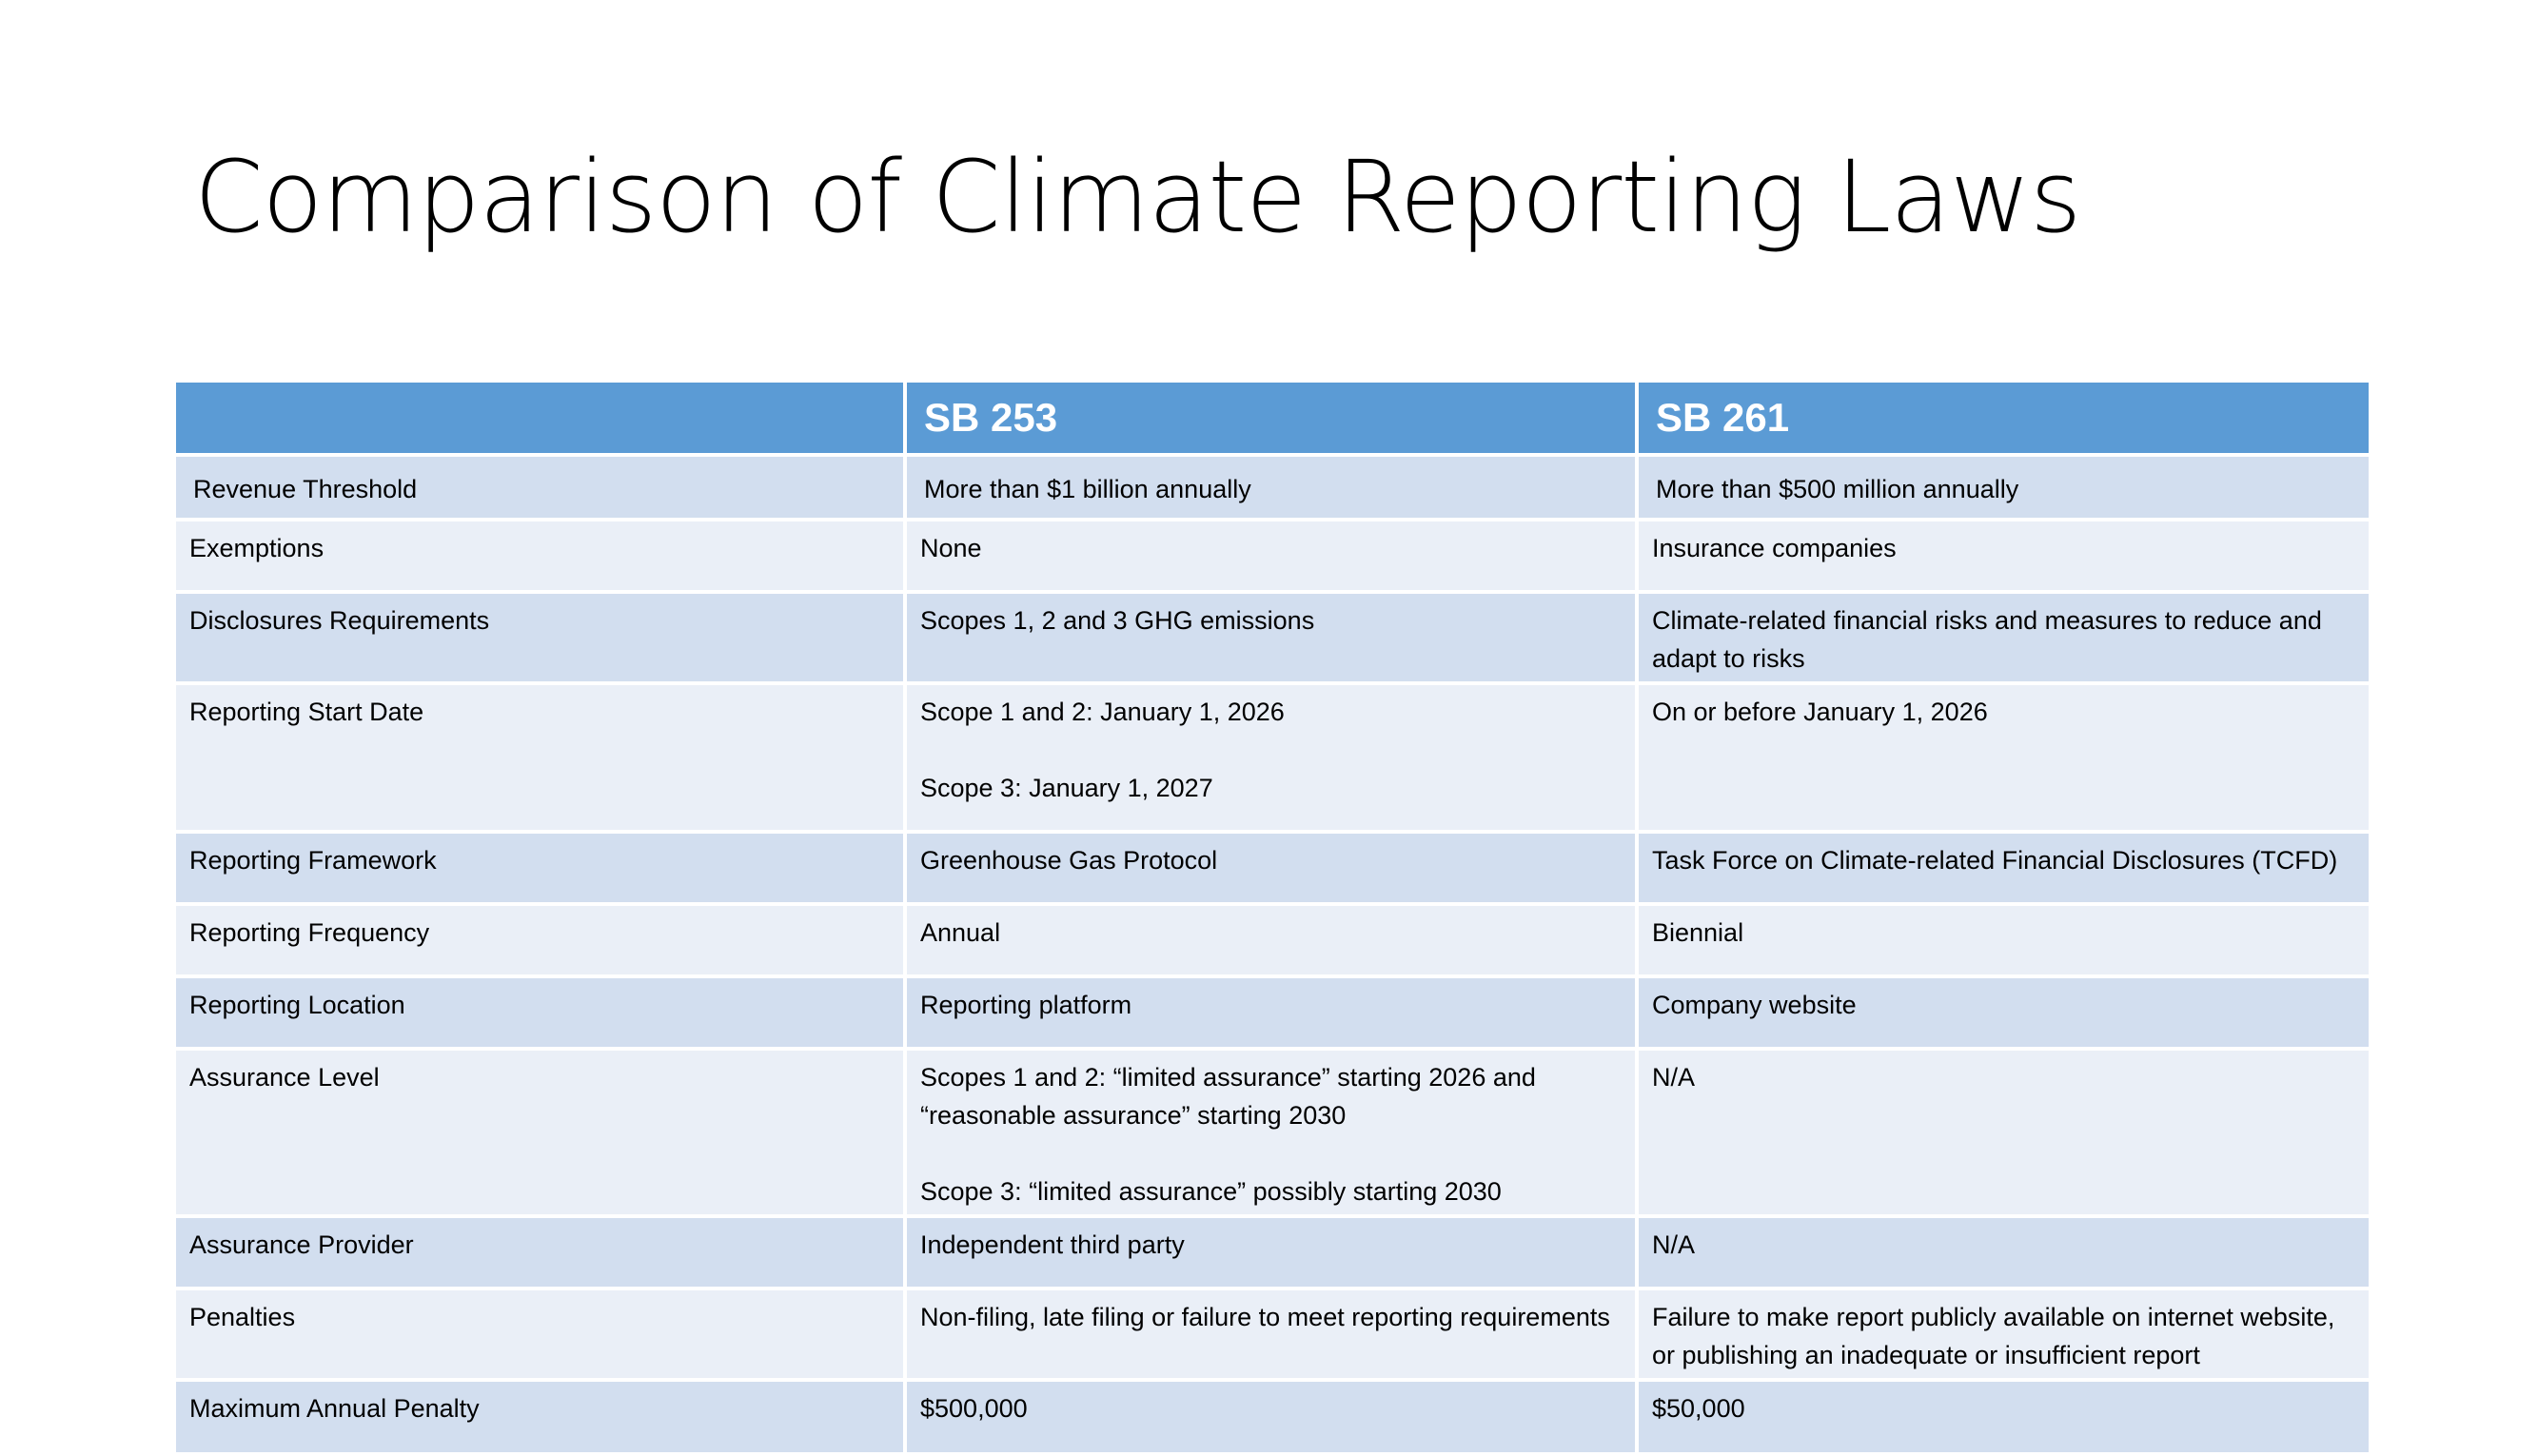 This screenshot has height=1456, width=2538. What do you see at coordinates (1137, 197) in the screenshot?
I see `slide-title: Comparison of Climate Reporting Laws` at bounding box center [1137, 197].